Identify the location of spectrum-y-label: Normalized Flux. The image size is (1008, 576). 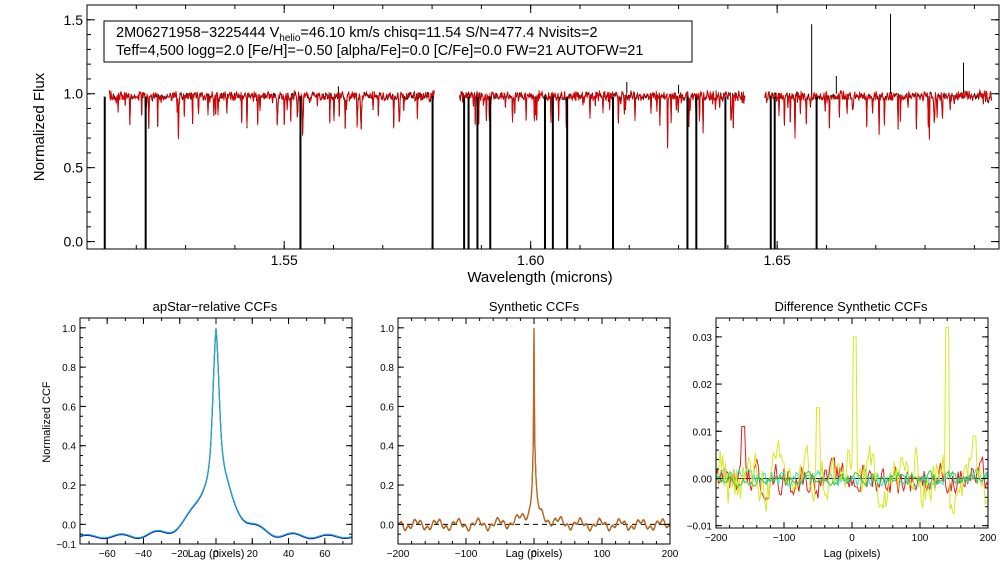
(39, 126).